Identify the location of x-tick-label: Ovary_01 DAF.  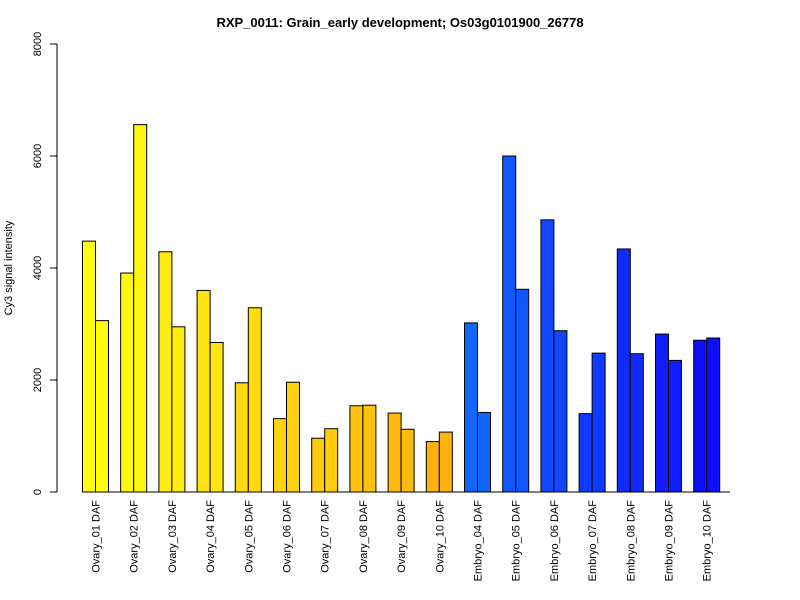
(97, 536).